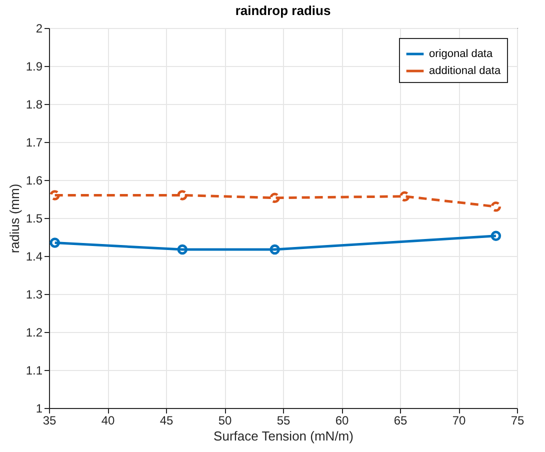  What do you see at coordinates (225, 421) in the screenshot?
I see `x-tick-label: 50` at bounding box center [225, 421].